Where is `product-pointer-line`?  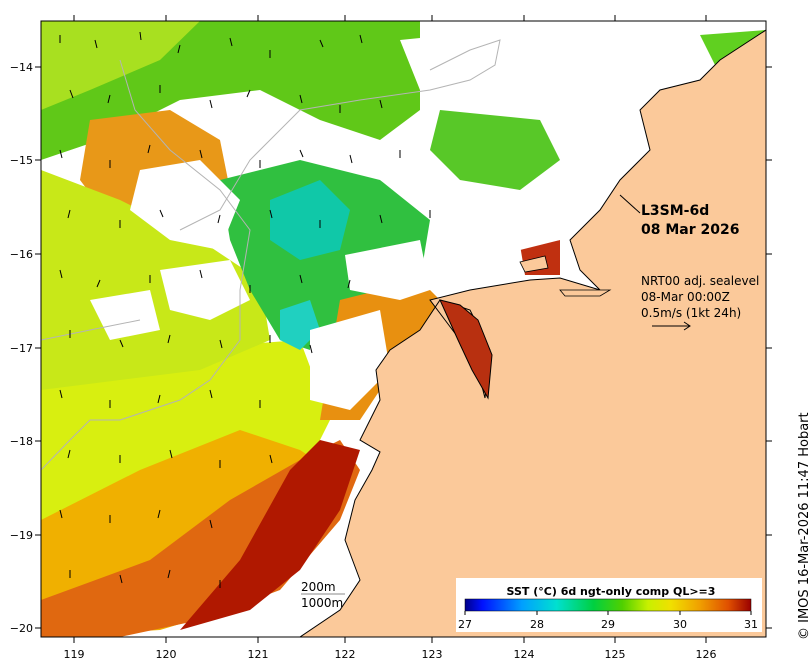 product-pointer-line is located at coordinates (630, 204).